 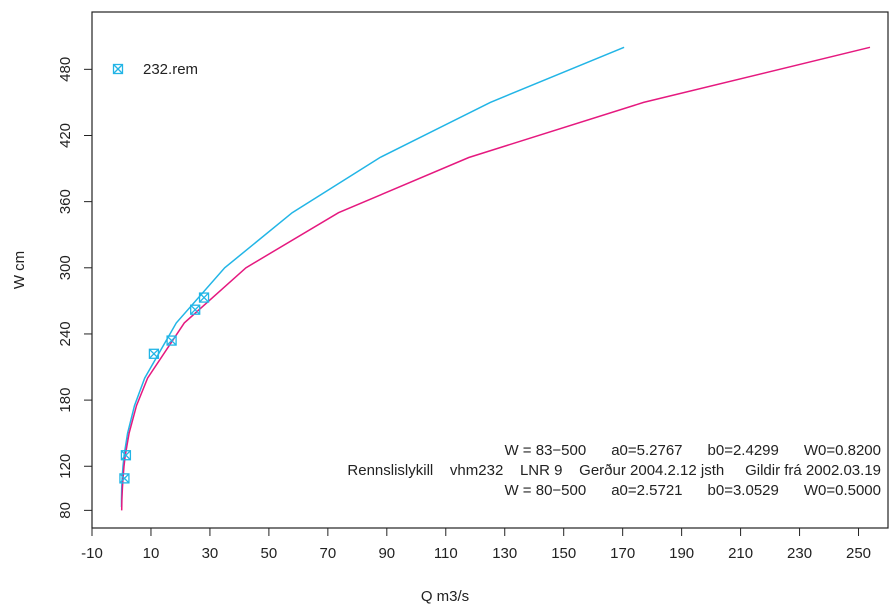 What do you see at coordinates (328, 553) in the screenshot?
I see `x-tick-label: 70` at bounding box center [328, 553].